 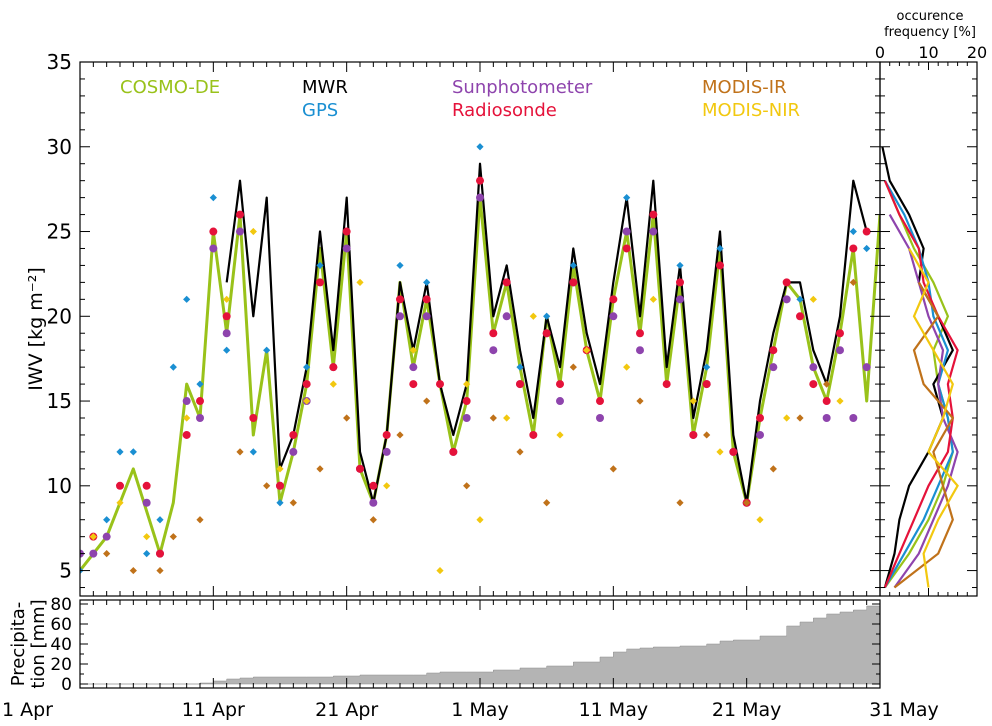 What do you see at coordinates (977, 52) in the screenshot?
I see `freq-x-tick-label: 20` at bounding box center [977, 52].